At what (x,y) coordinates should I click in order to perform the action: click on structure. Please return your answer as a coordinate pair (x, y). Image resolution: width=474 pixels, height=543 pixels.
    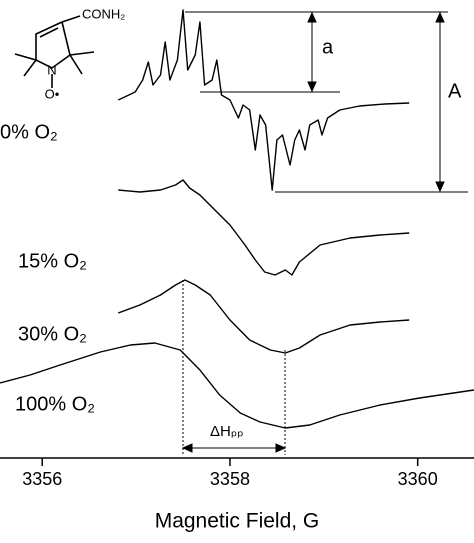
    Looking at the image, I should click on (54, 51).